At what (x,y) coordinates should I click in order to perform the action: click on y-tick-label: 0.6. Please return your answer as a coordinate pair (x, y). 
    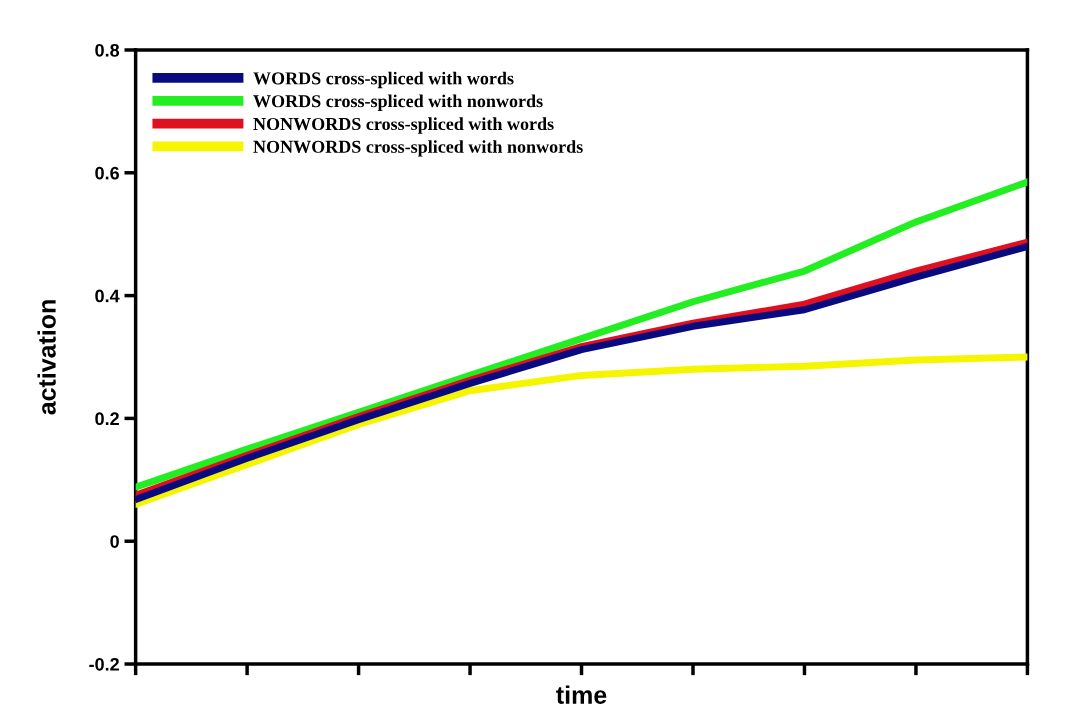
    Looking at the image, I should click on (107, 173).